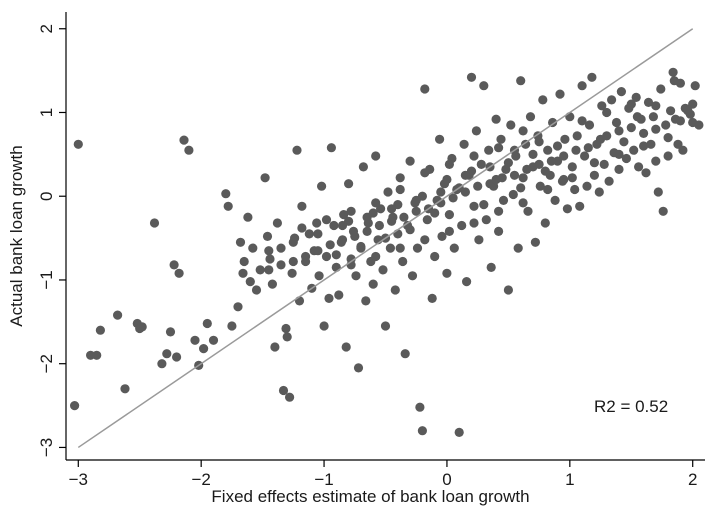 The width and height of the screenshot is (705, 512). Describe the element at coordinates (200, 479) in the screenshot. I see `x-tick-label: −2` at that location.